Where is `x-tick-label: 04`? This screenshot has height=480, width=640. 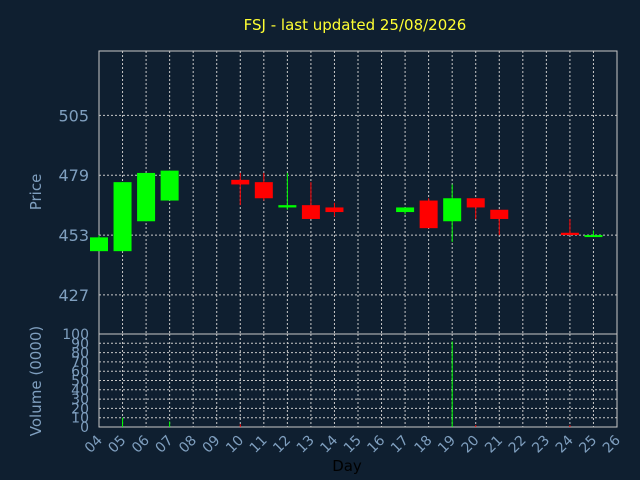 x-tick-label: 04 is located at coordinates (94, 444).